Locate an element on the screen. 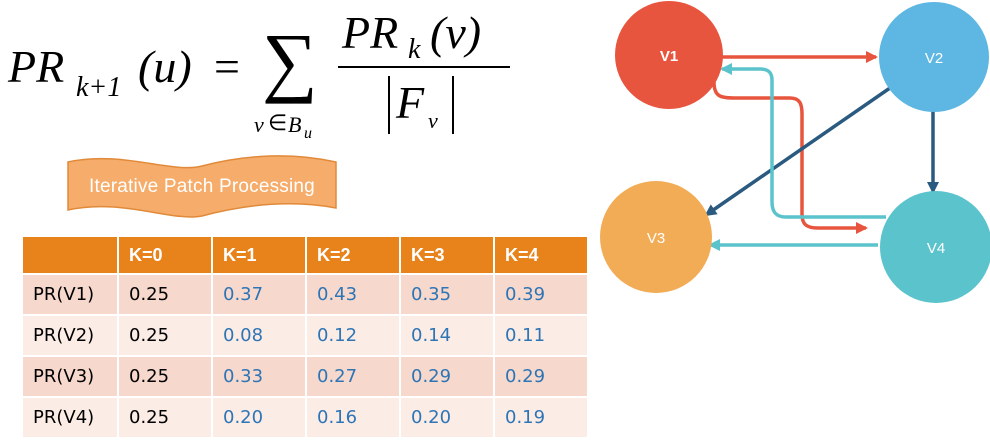 The image size is (990, 447). table-row: PR(V1) 0.25 0.37 0.43 0.35 0.39 is located at coordinates (305, 294).